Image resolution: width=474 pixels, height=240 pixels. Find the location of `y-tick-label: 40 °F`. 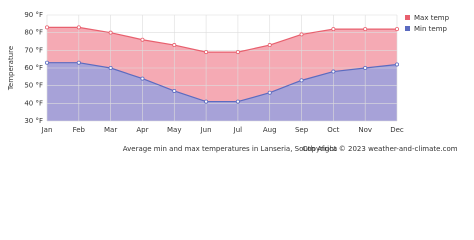

y-tick-label: 40 °F is located at coordinates (33, 103).